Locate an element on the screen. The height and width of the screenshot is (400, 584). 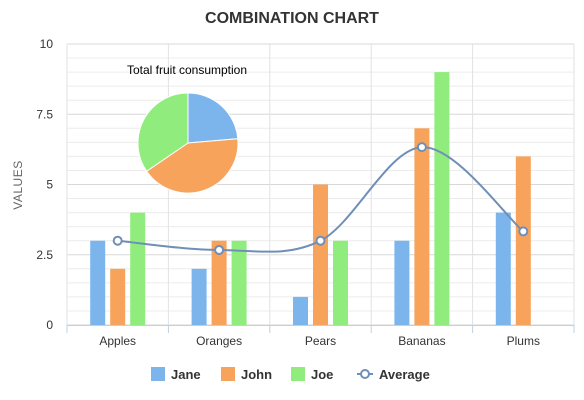
pie-slice-joe is located at coordinates (163, 132).